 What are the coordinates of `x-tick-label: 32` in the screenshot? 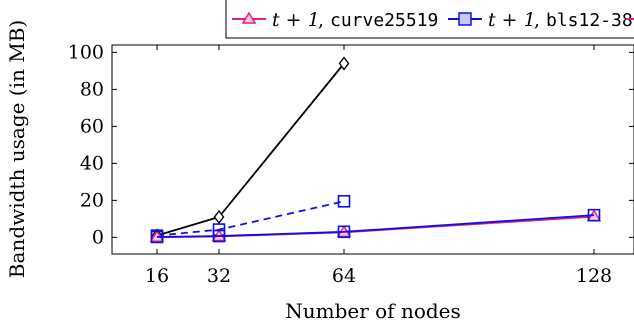 It's located at (219, 276).